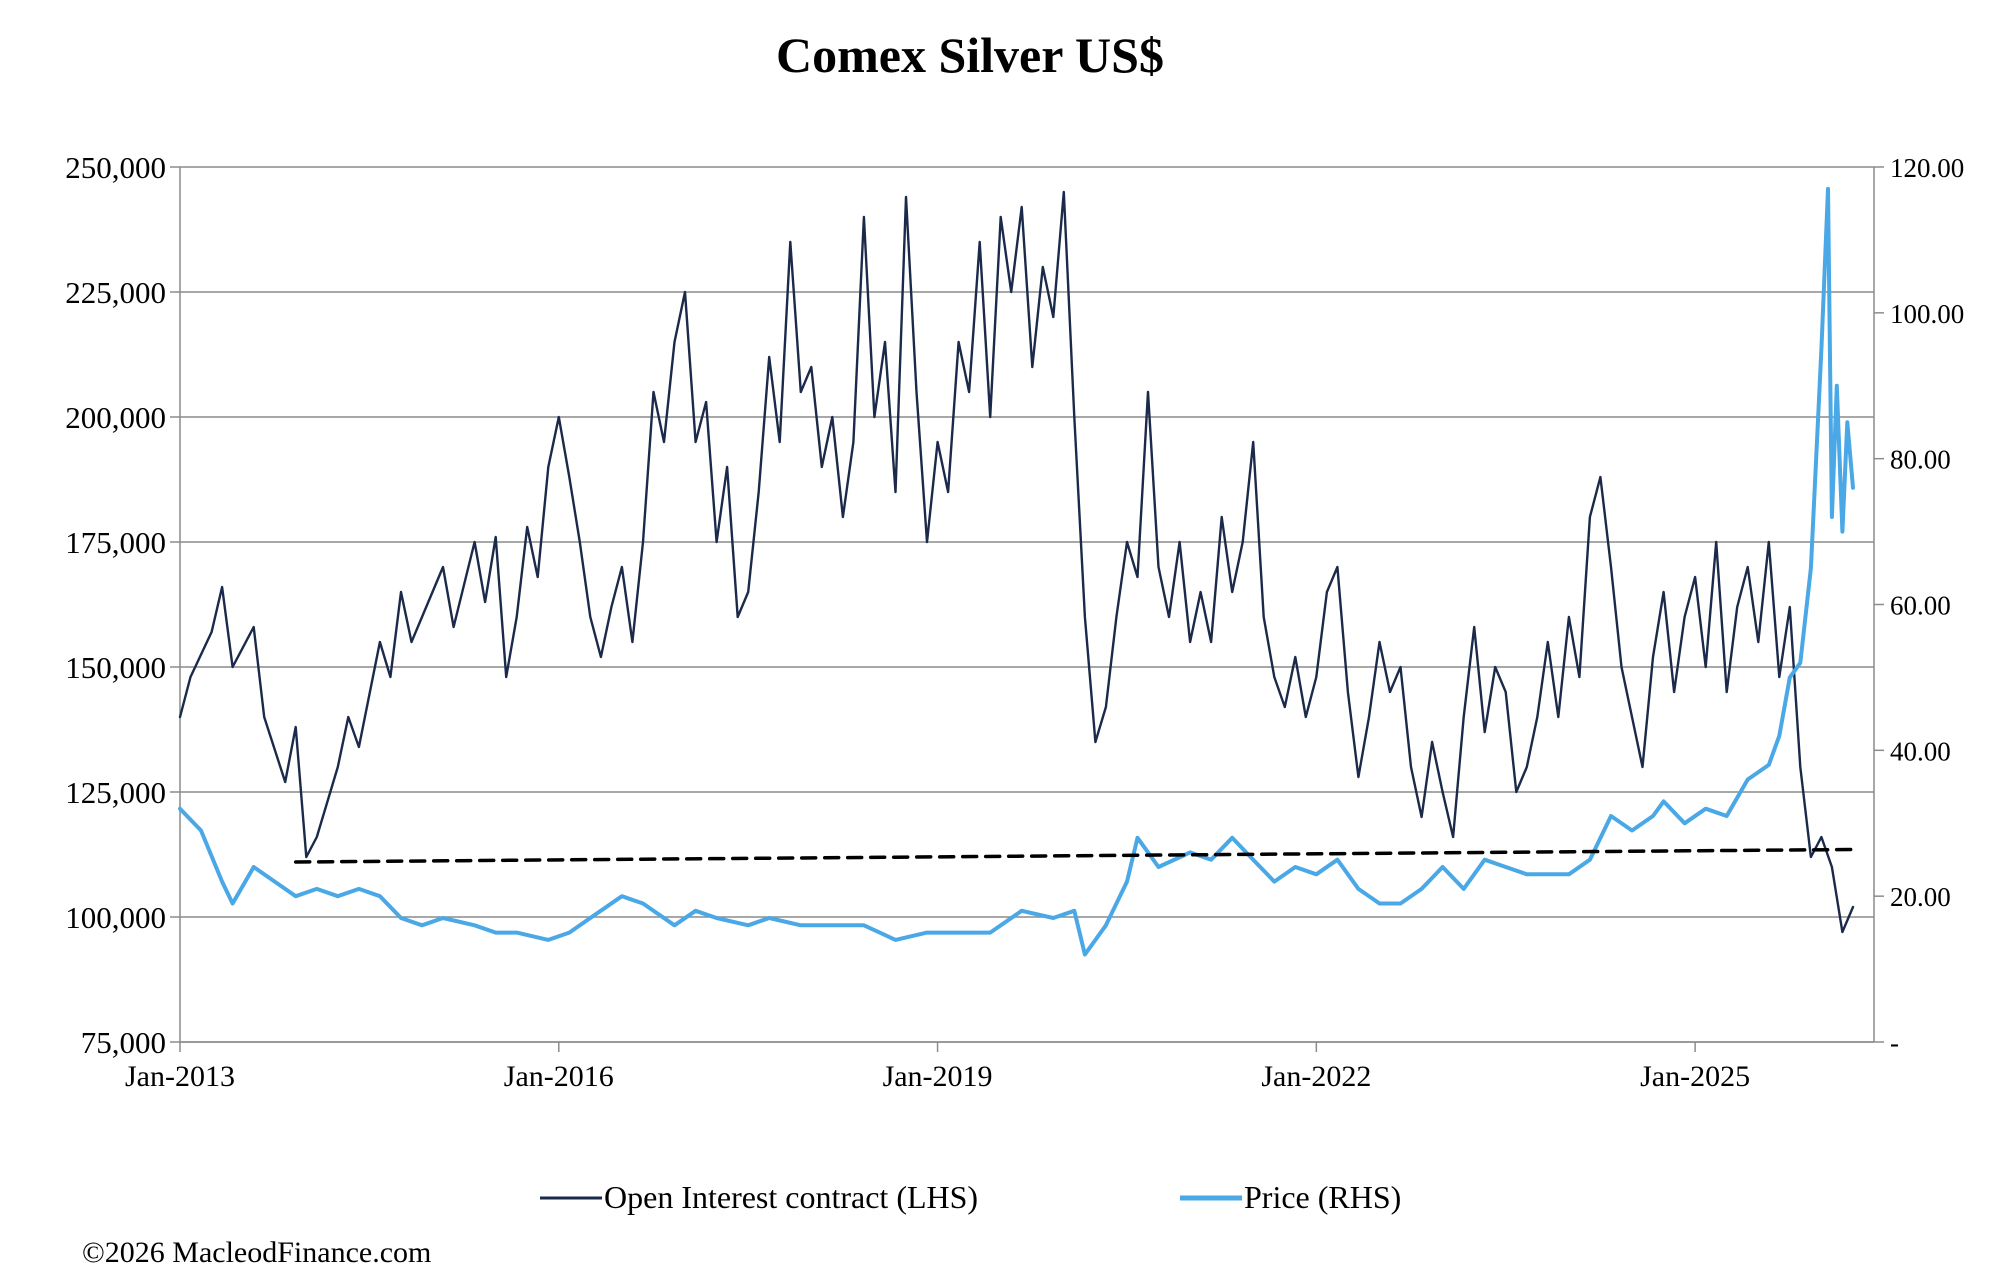 This screenshot has height=1274, width=2004. Describe the element at coordinates (1894, 1043) in the screenshot. I see `right-tick-label: -` at that location.